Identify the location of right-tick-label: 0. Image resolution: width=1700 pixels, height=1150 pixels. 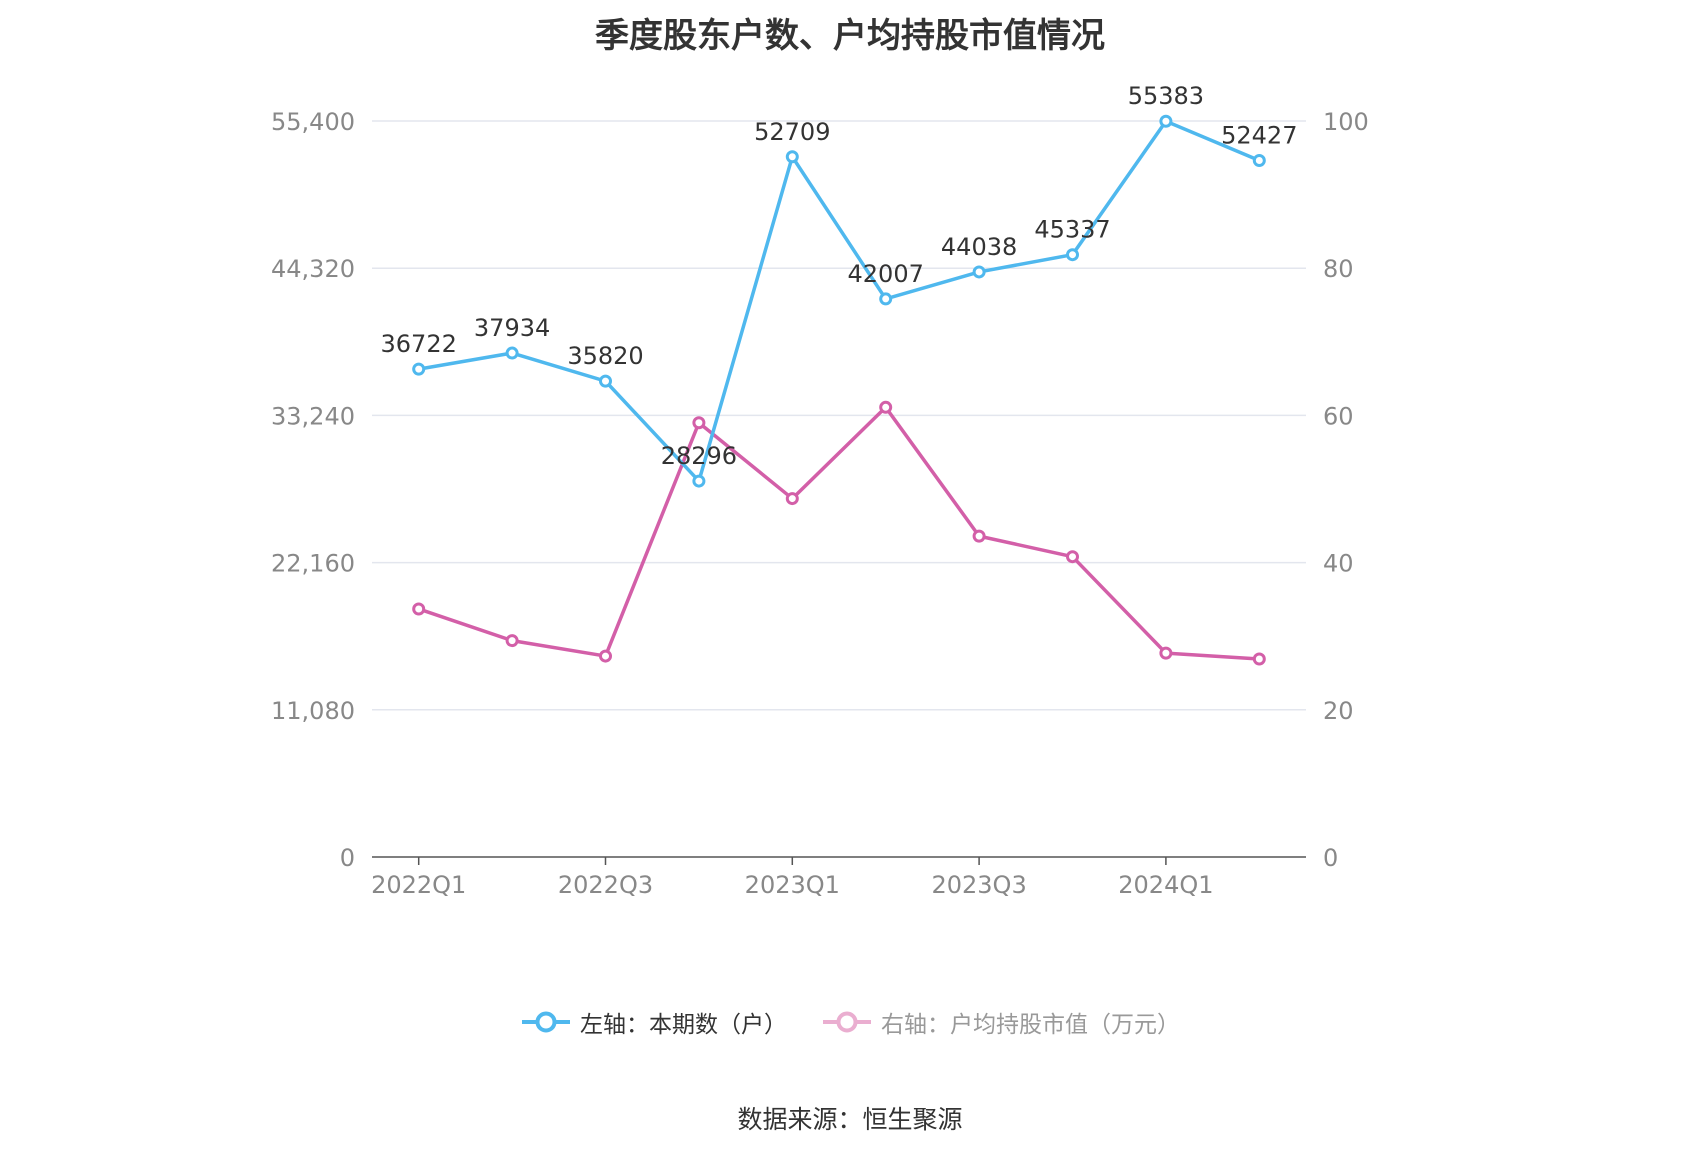
(1330, 858).